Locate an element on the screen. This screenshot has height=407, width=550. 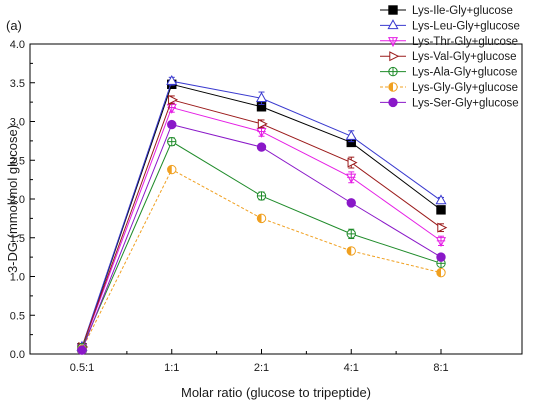
legend-label: Lys-Leu-Gly+glucose is located at coordinates (466, 26).